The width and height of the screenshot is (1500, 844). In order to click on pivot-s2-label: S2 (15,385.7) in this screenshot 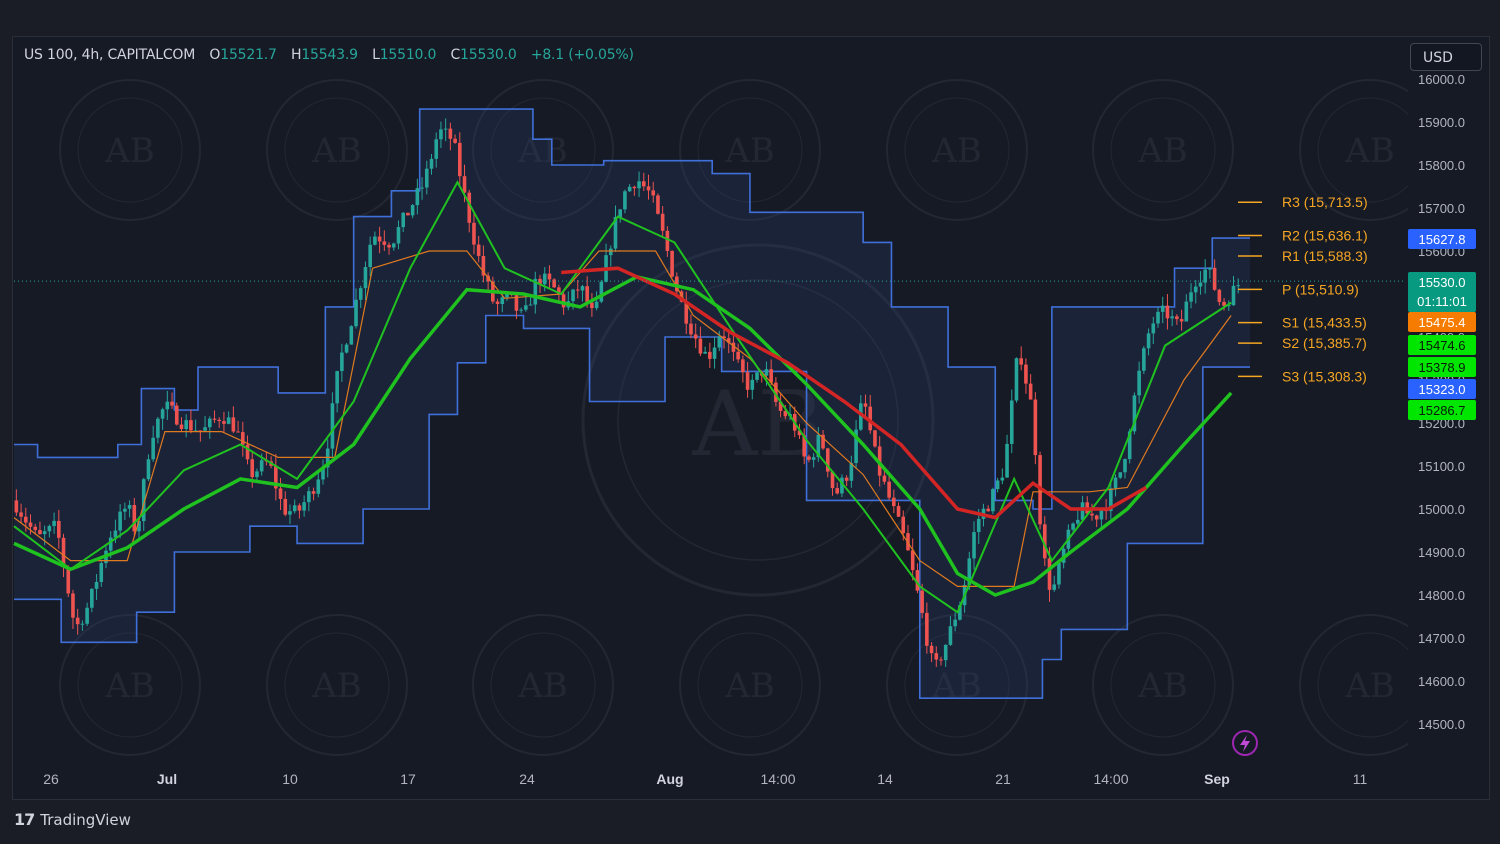, I will do `click(1324, 343)`.